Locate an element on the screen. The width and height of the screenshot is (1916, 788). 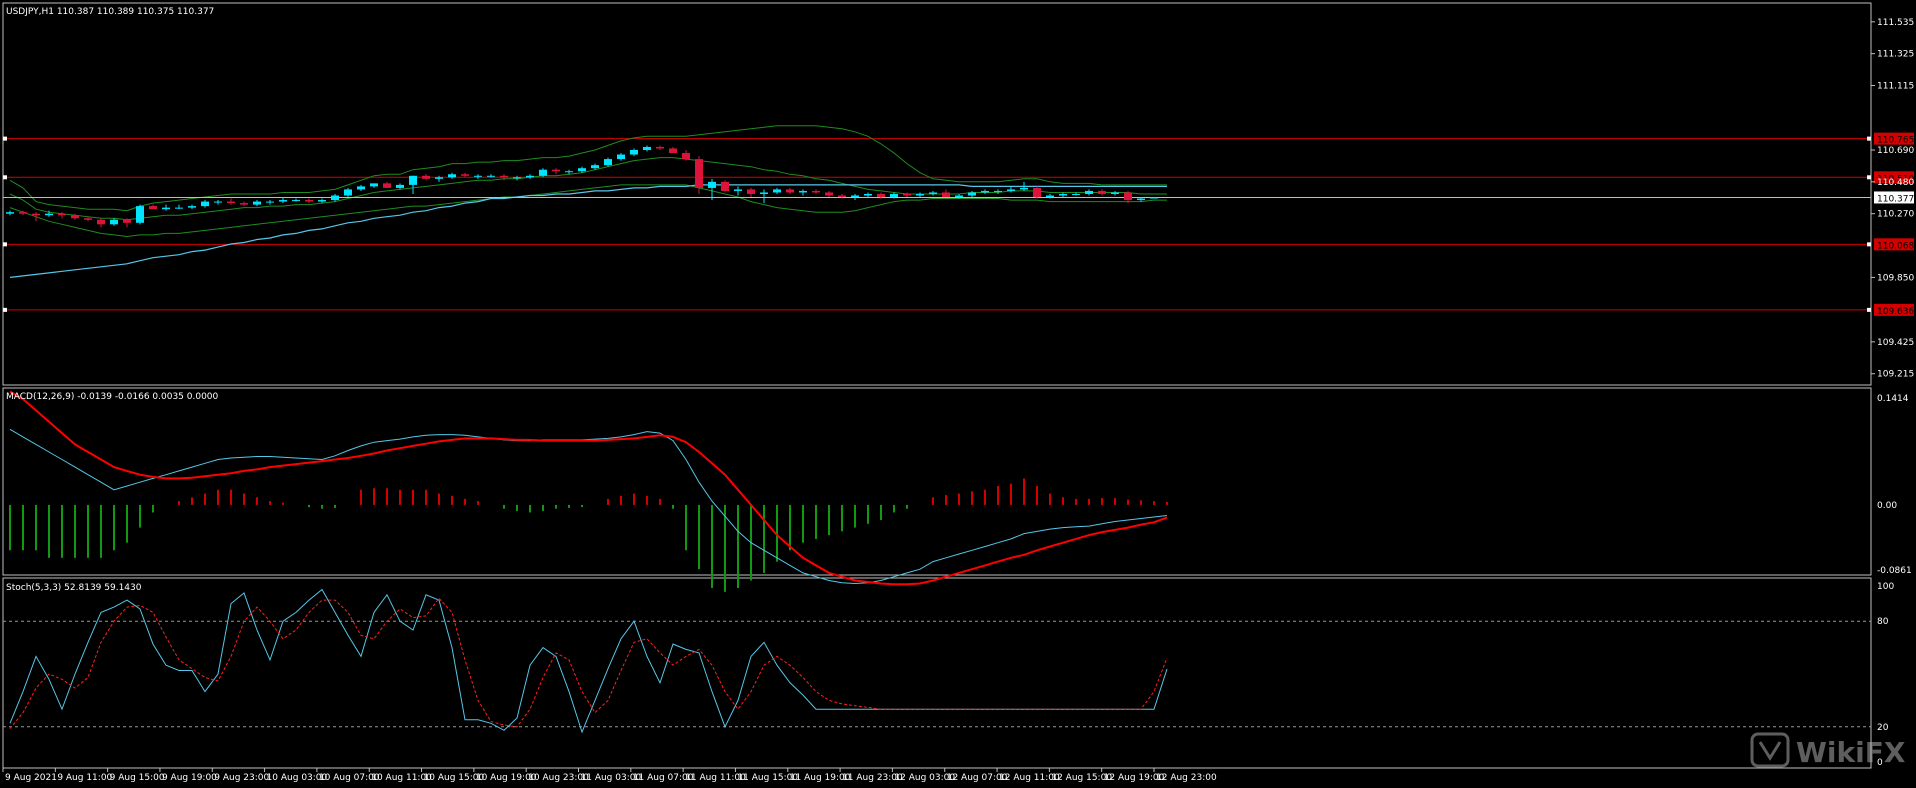
time-tick-label: 9 Aug 11:00 is located at coordinates (84, 778).